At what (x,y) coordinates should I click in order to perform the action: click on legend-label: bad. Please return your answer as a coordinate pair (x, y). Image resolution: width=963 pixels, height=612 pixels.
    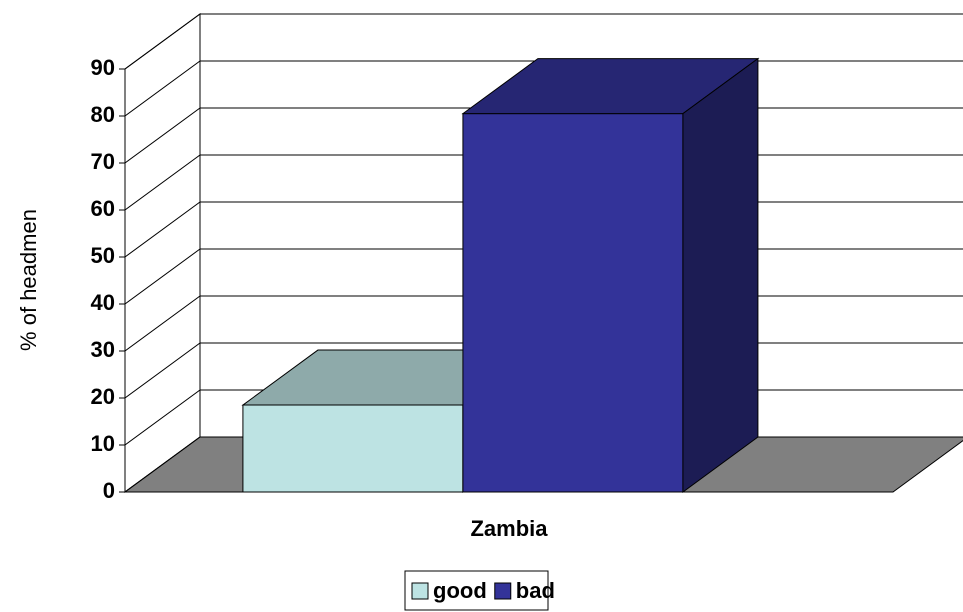
    Looking at the image, I should click on (535, 590).